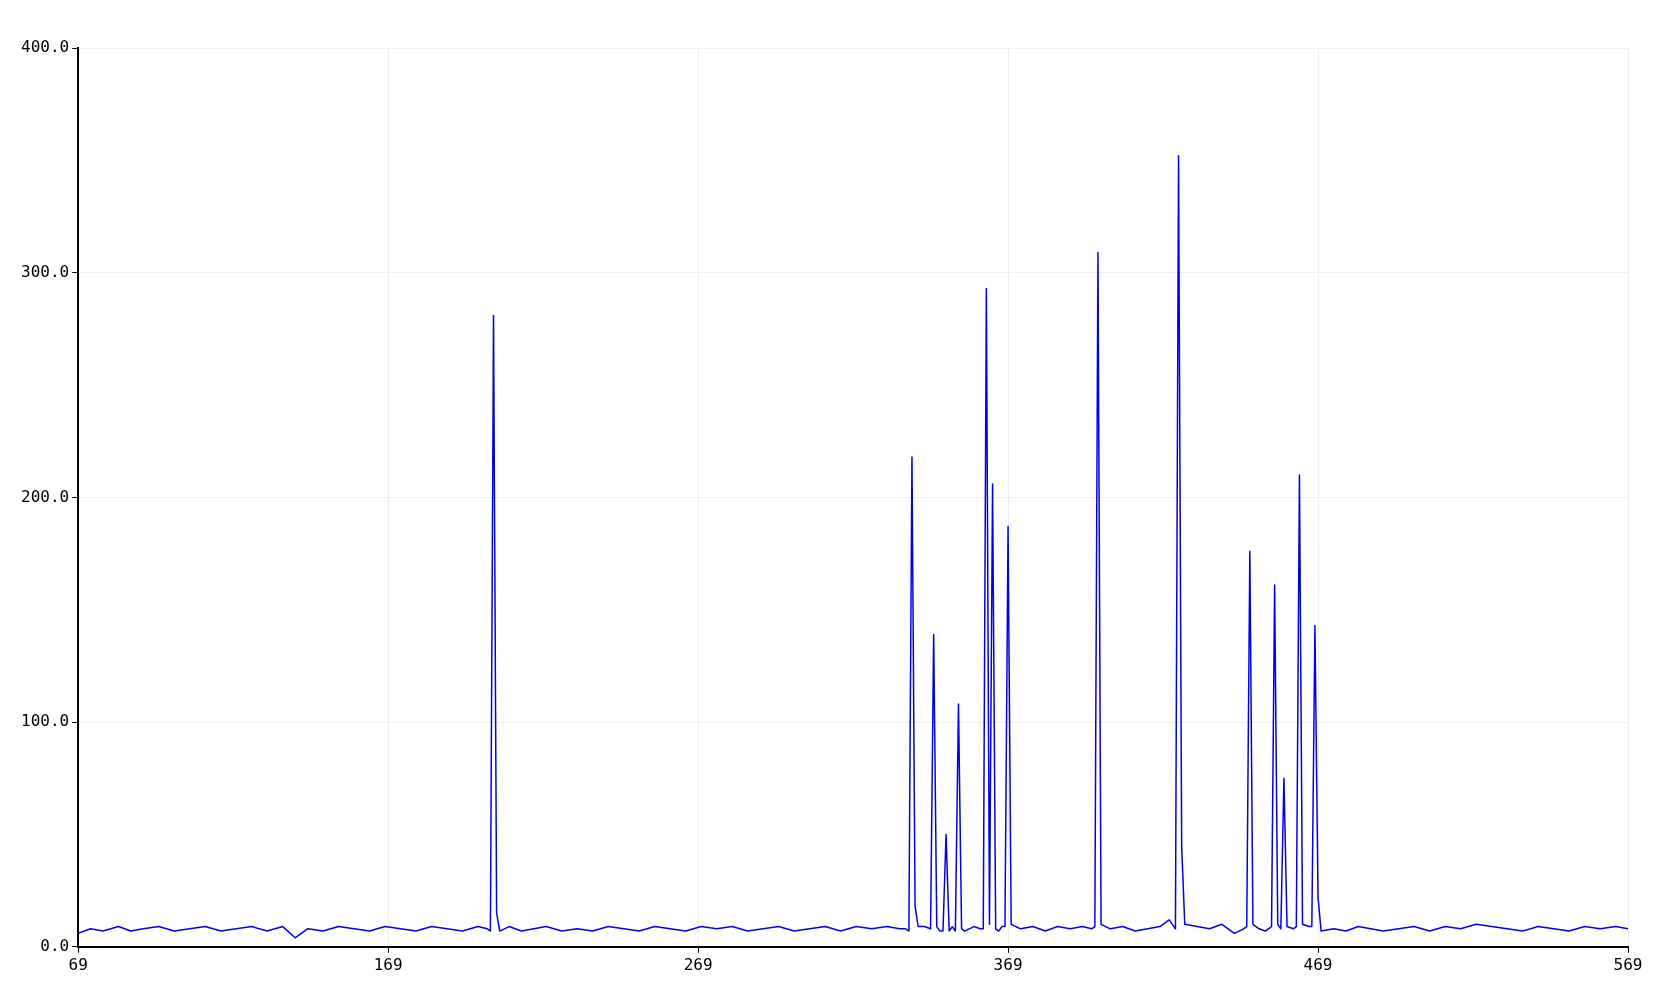  What do you see at coordinates (55, 945) in the screenshot?
I see `y-tick-label: 0.0` at bounding box center [55, 945].